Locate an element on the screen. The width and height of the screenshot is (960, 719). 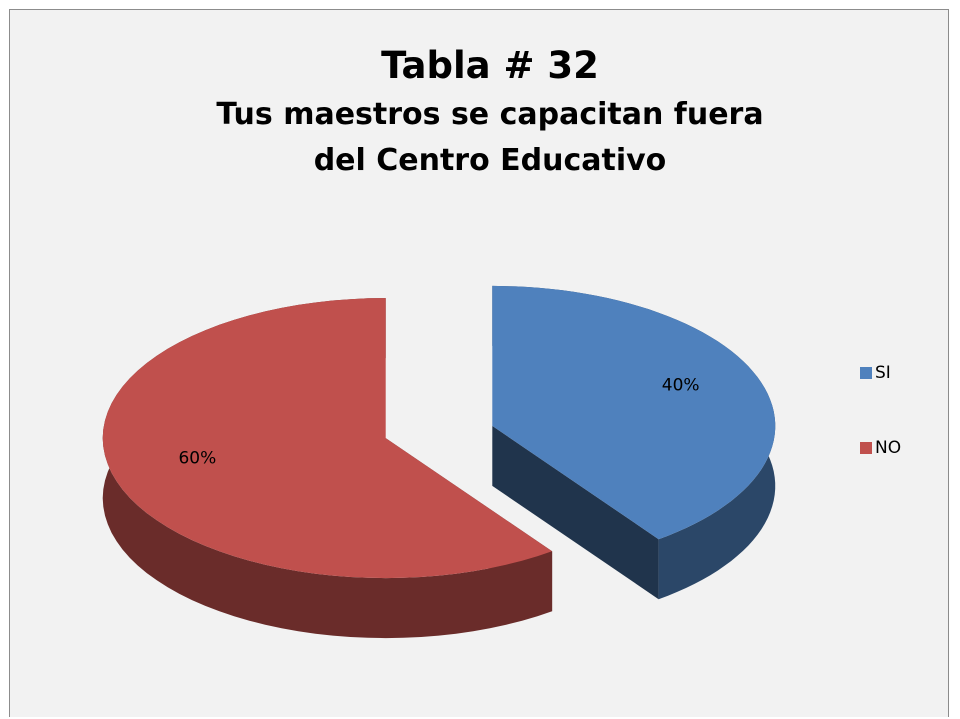
slice-wall is located at coordinates (575, 512).